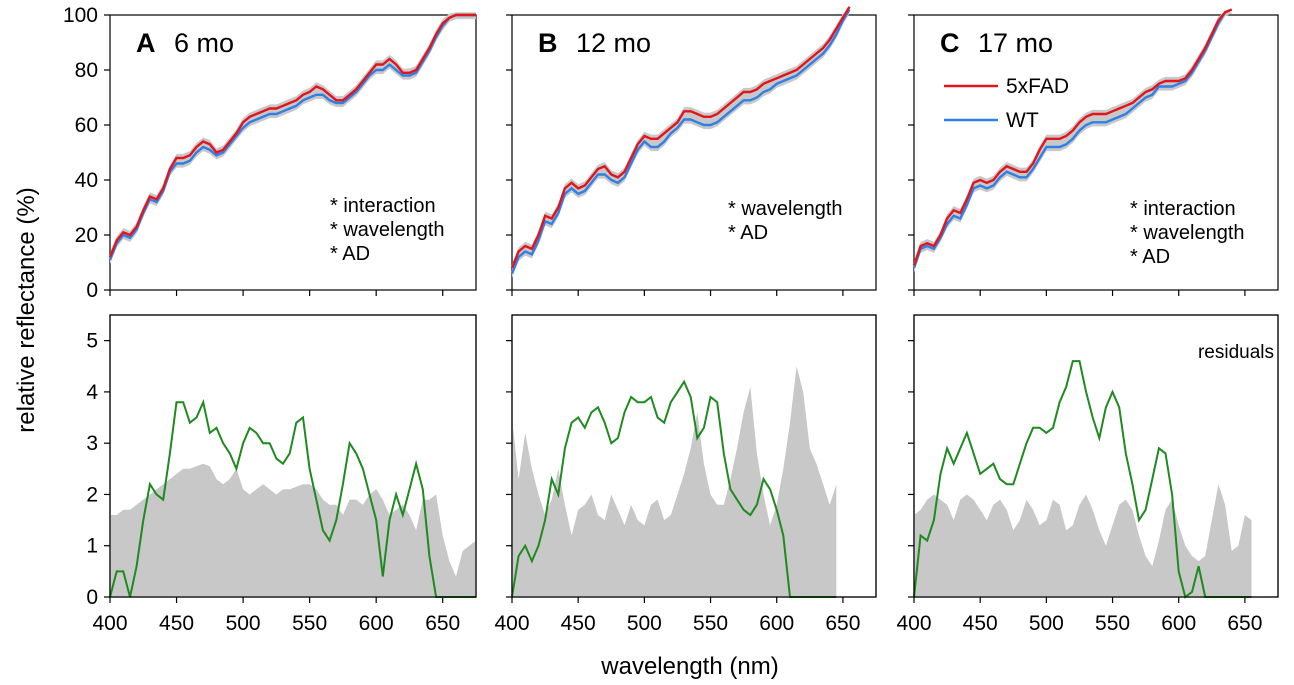 This screenshot has height=685, width=1294. I want to click on y-axis-label: relative reflectance (%), so click(26, 309).